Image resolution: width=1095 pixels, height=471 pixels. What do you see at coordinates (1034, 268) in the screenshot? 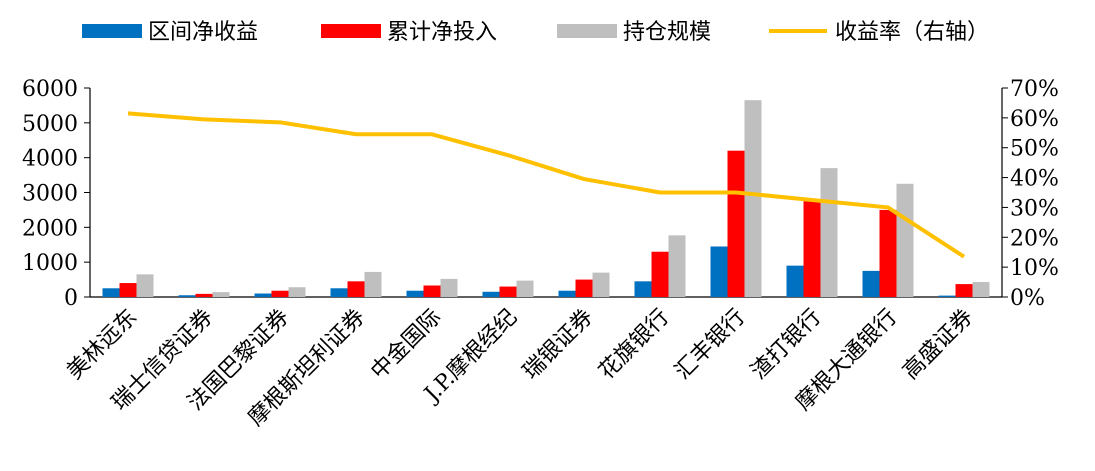
I see `right-tick-label: 10%` at bounding box center [1034, 268].